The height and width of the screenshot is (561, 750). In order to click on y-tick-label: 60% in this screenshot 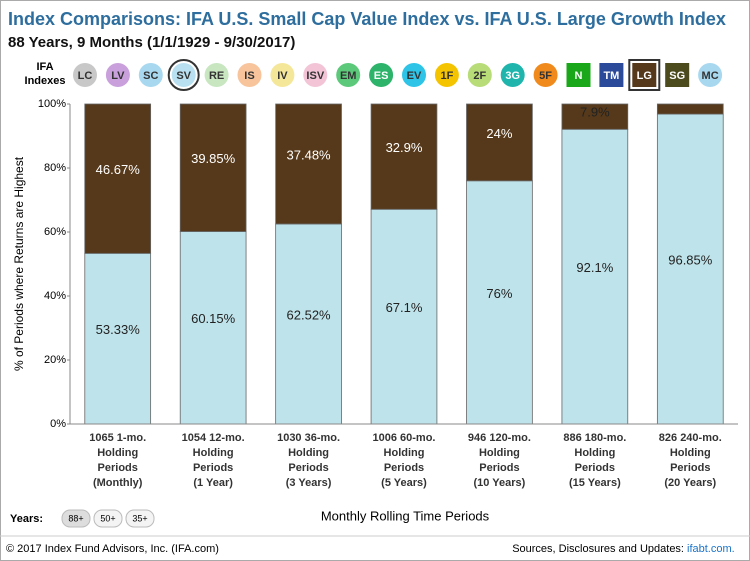, I will do `click(55, 232)`.